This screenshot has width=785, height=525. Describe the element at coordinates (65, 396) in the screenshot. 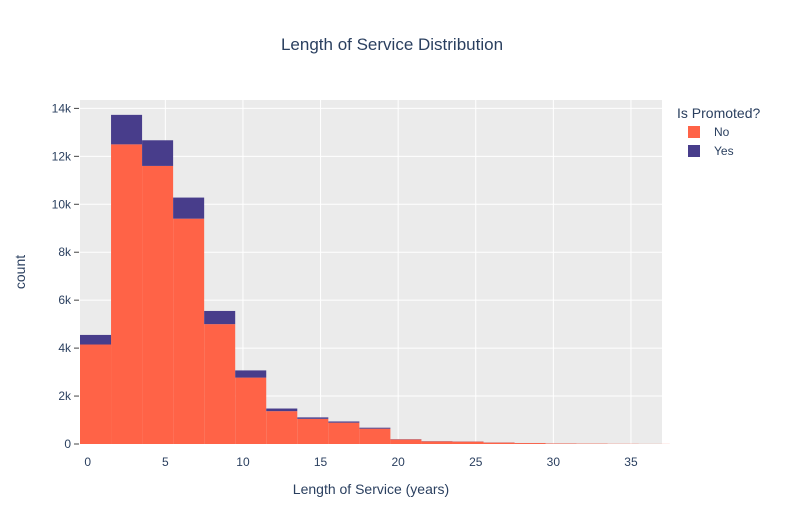

I see `y-tick-label: 2k` at that location.